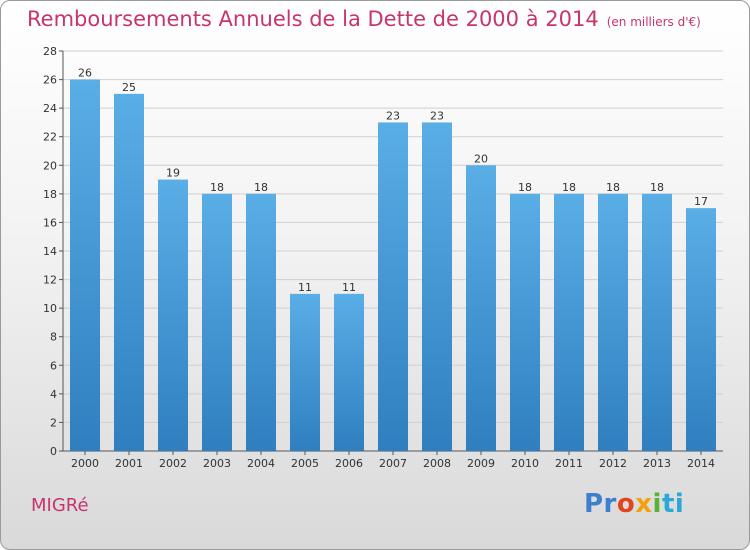 The image size is (750, 550). What do you see at coordinates (481, 463) in the screenshot?
I see `x-tick-label-2009: 2009` at bounding box center [481, 463].